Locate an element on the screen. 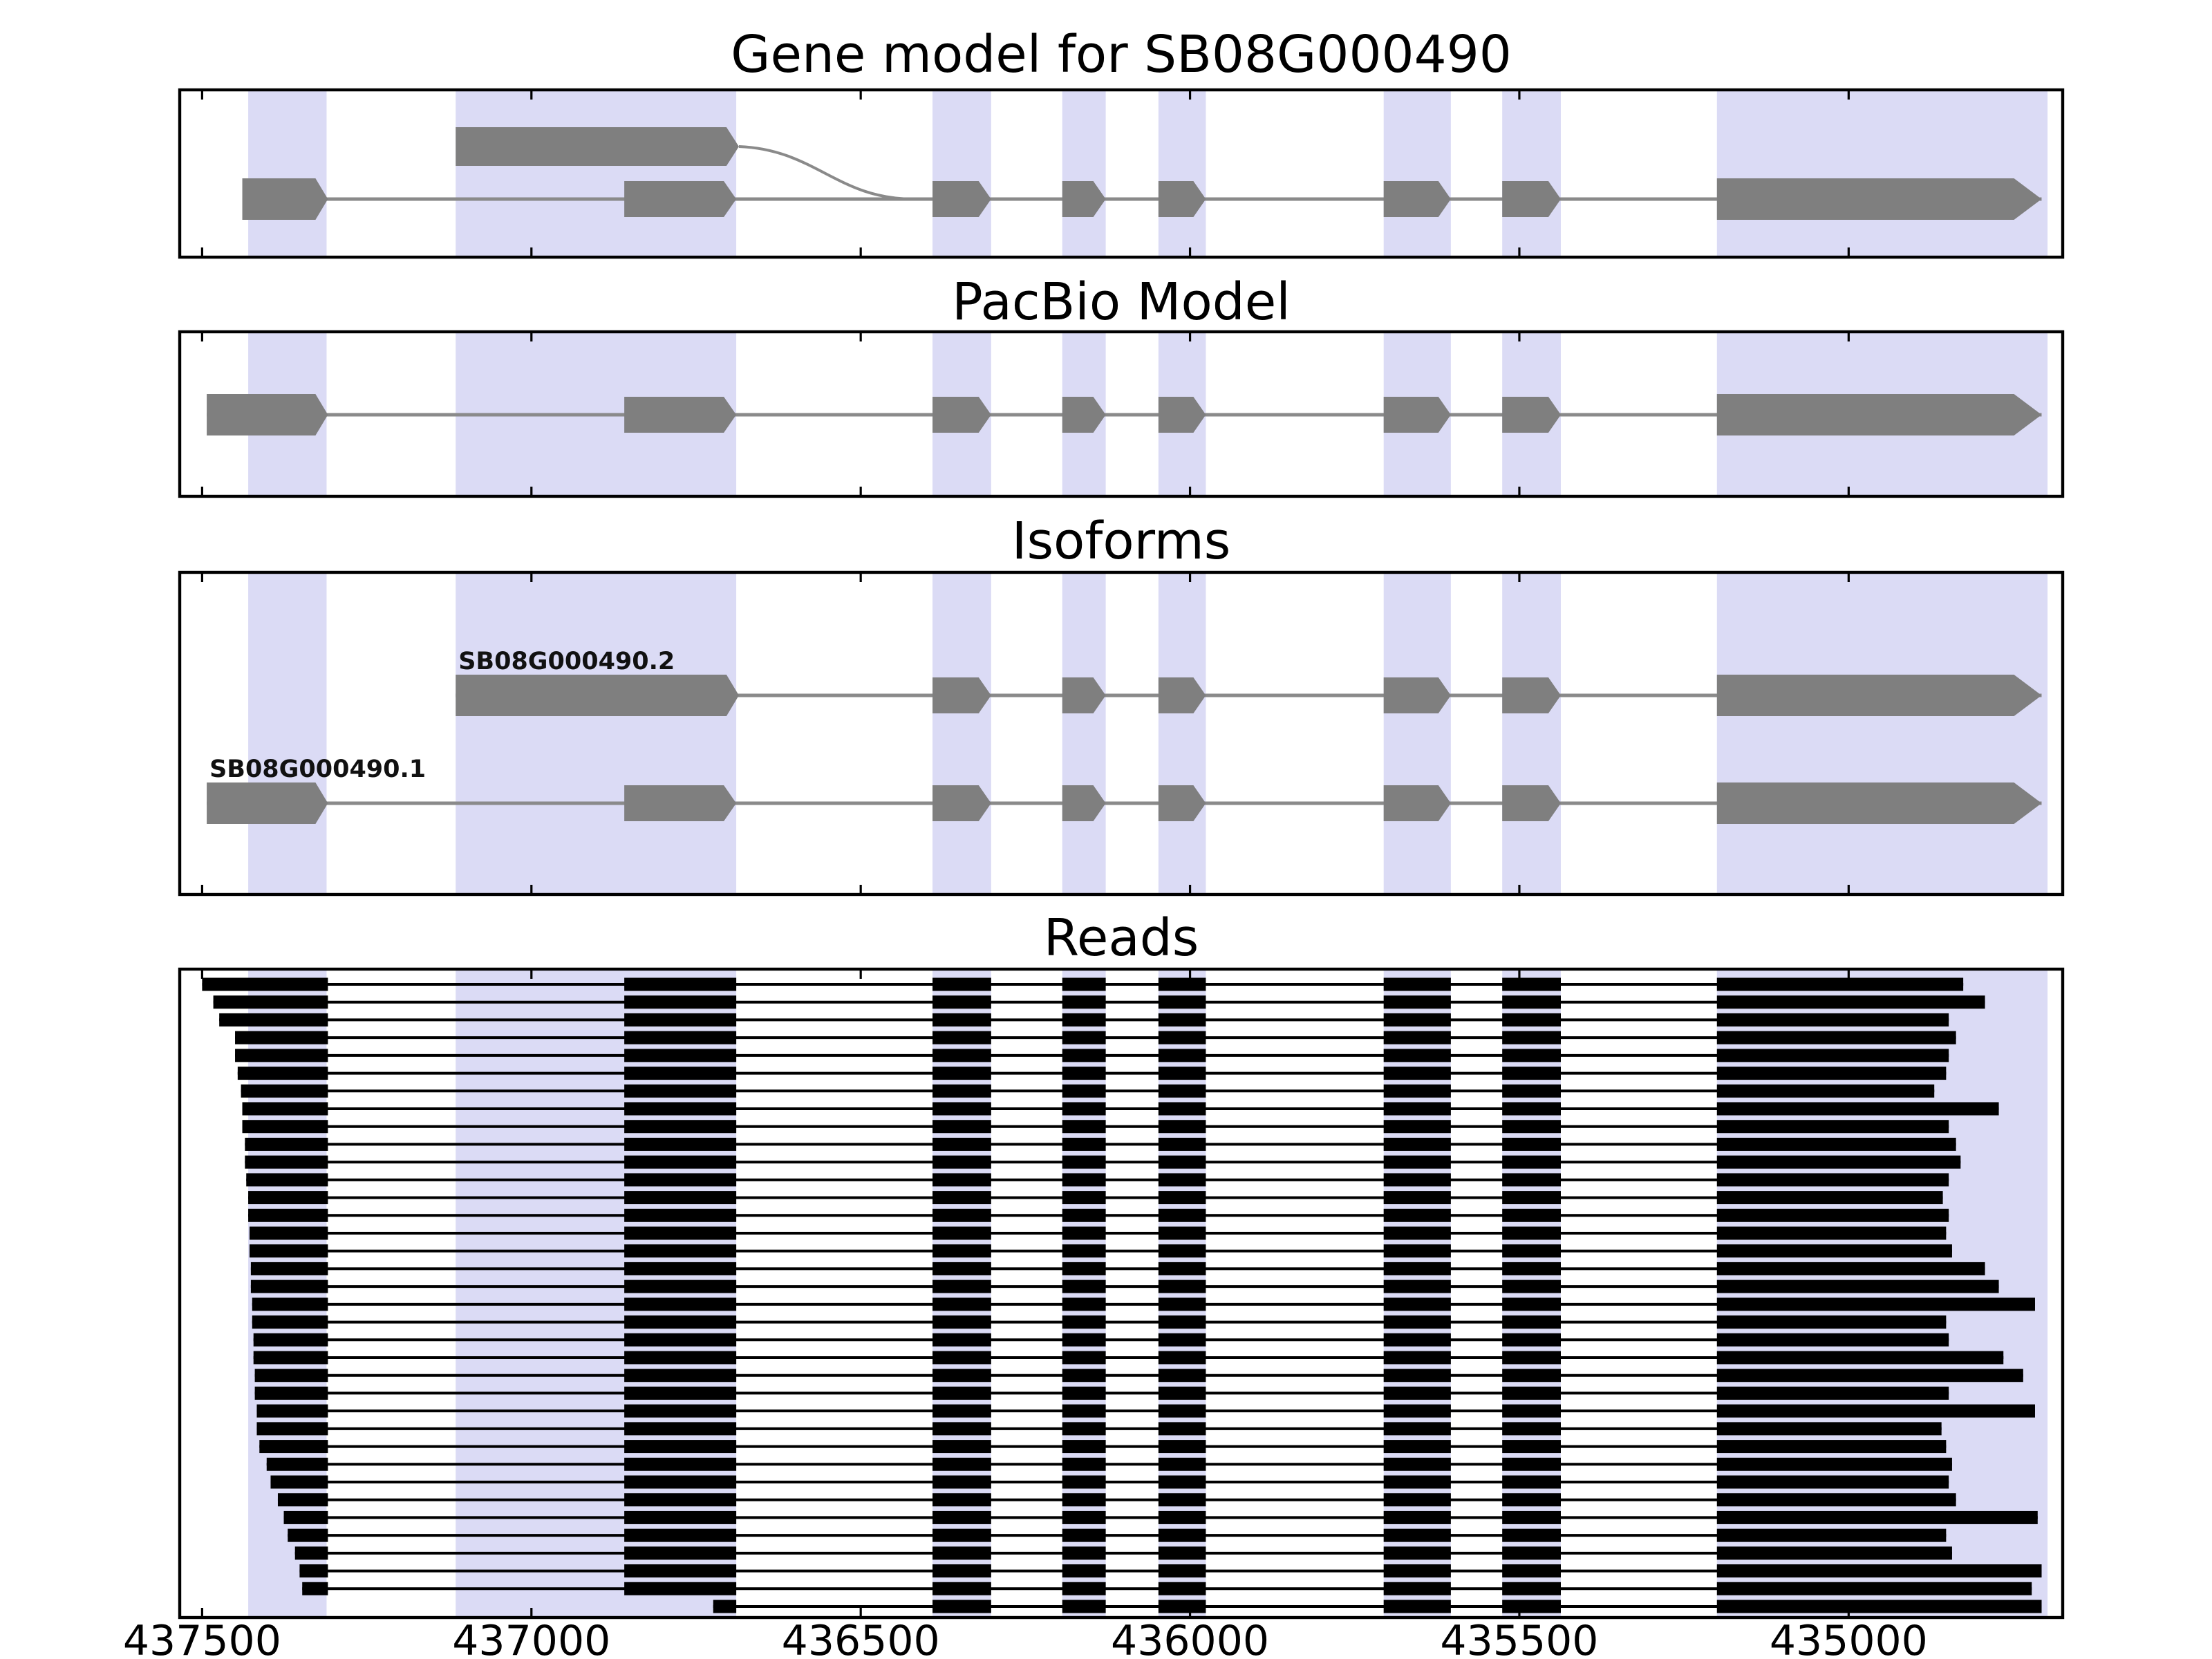 This screenshot has height=1659, width=2212. panel-title-isoforms: Isoforms is located at coordinates (1121, 541).